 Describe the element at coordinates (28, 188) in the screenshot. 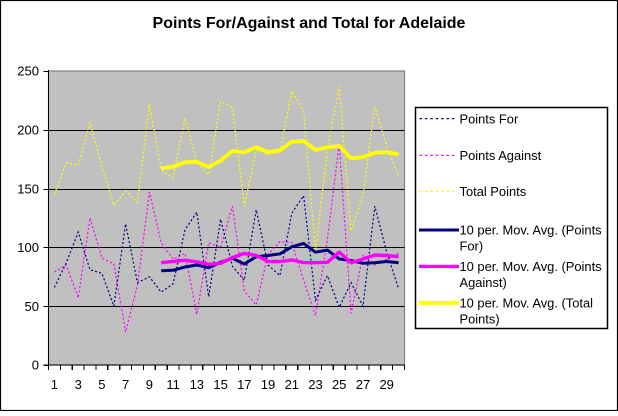

I see `svg-text: 150` at that location.